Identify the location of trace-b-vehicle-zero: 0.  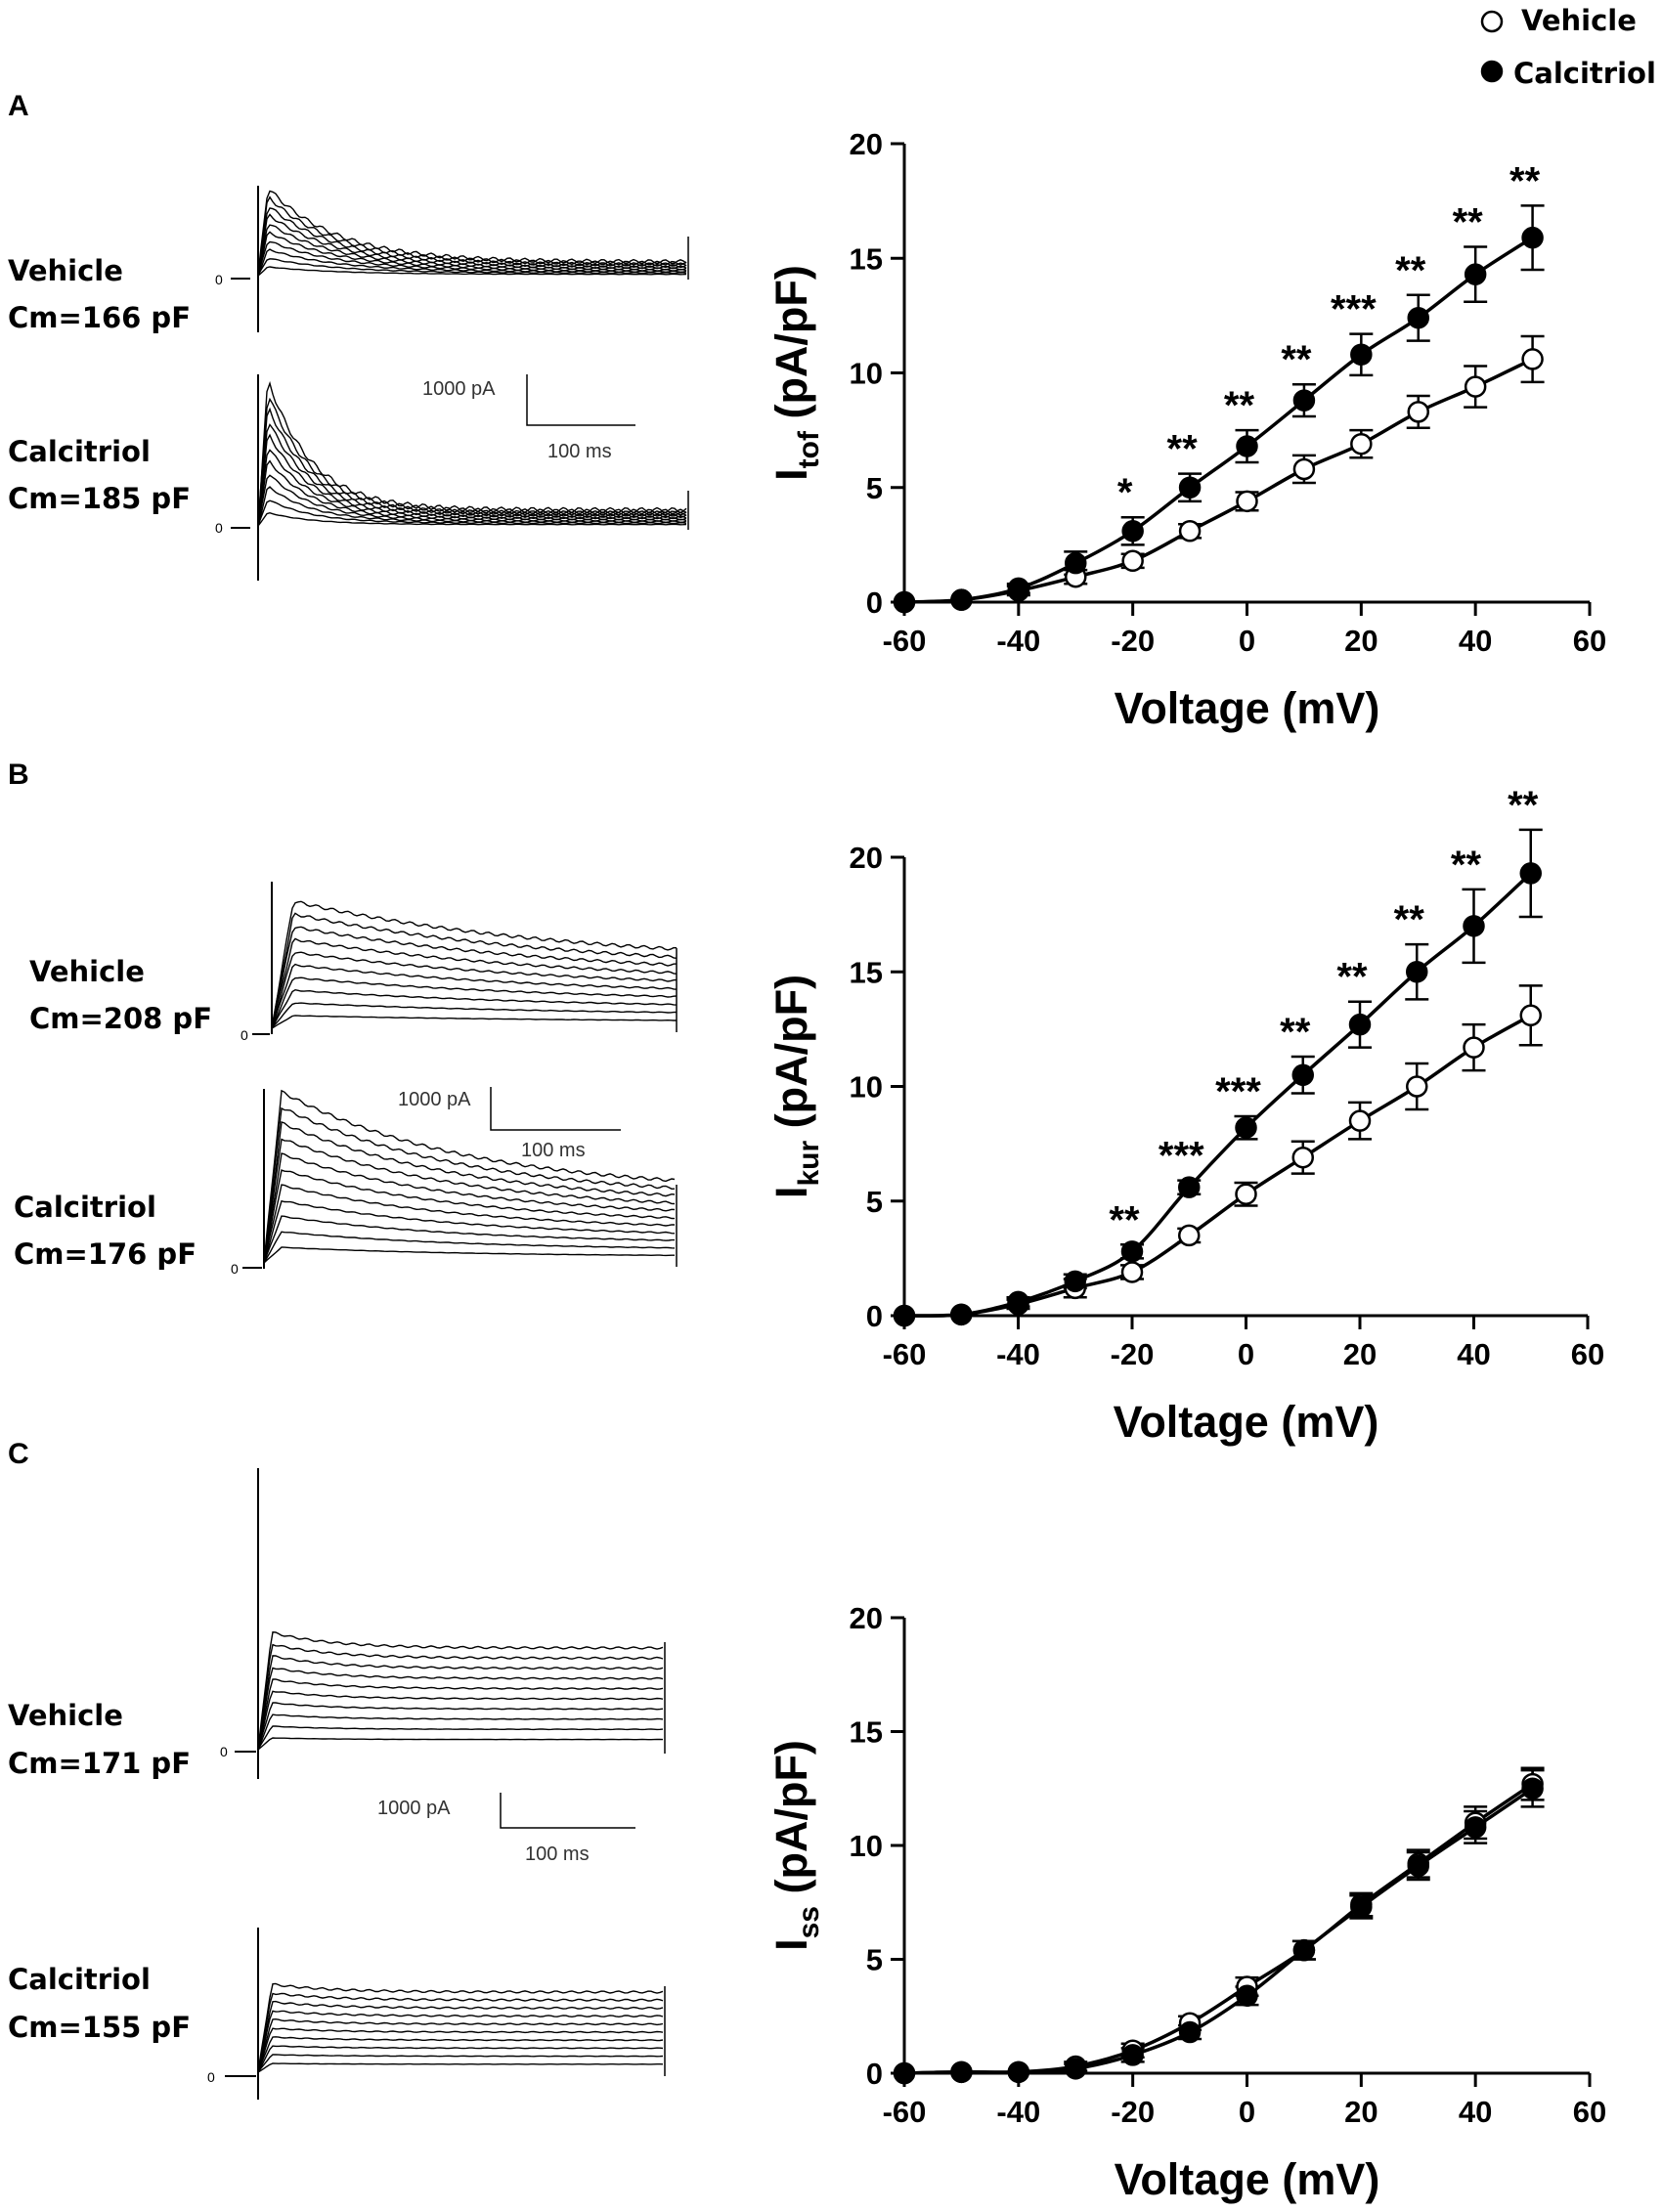
(244, 1035).